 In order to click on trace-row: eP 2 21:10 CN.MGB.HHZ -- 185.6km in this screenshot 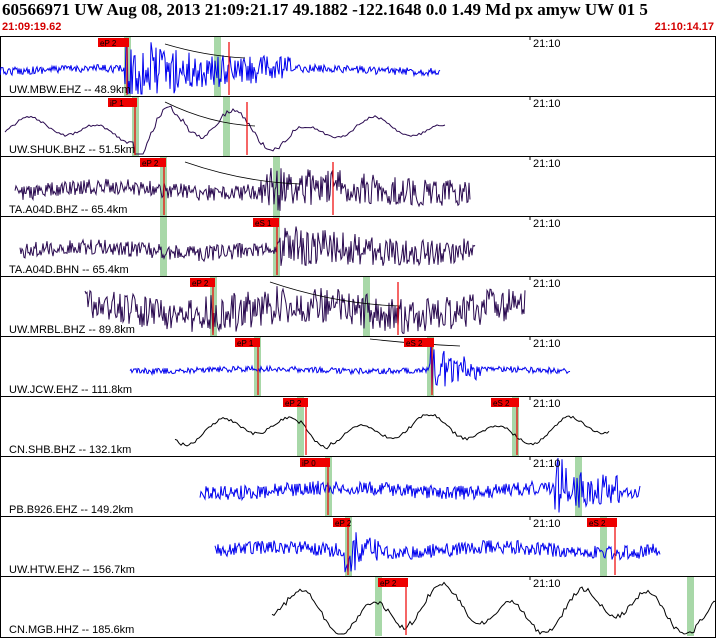, I will do `click(358, 606)`.